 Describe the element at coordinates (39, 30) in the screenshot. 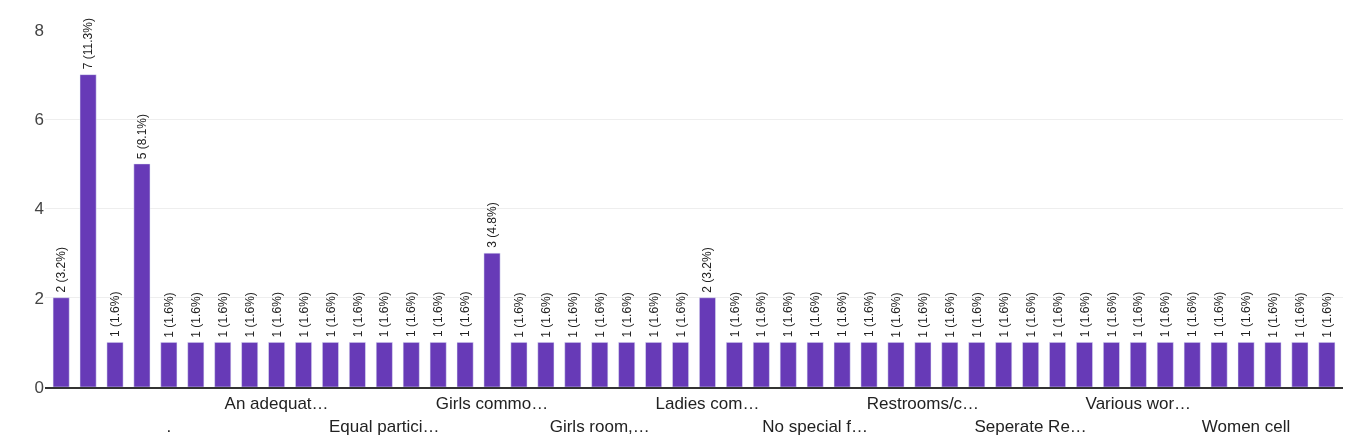

I see `y-tick-label: 8` at that location.